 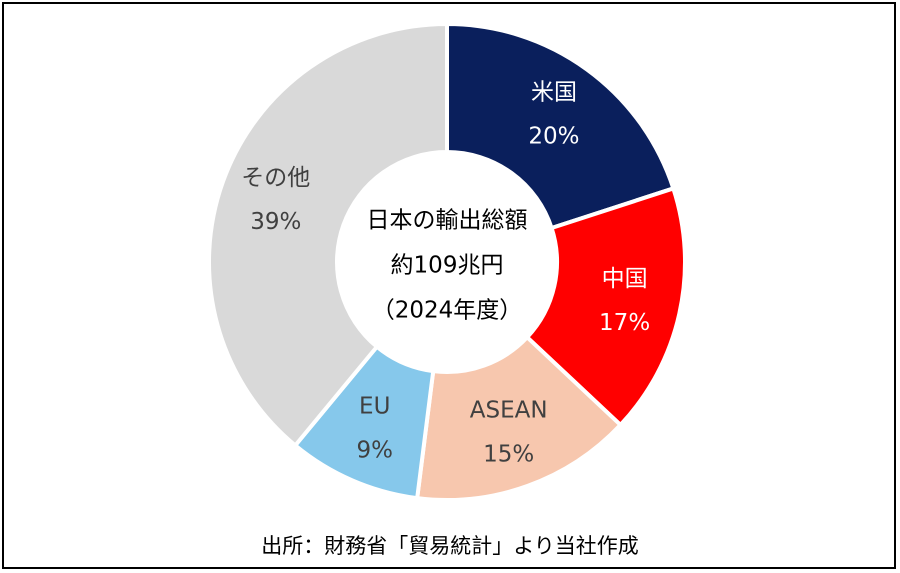 I want to click on slice-value-label: 39%, so click(x=275, y=222).